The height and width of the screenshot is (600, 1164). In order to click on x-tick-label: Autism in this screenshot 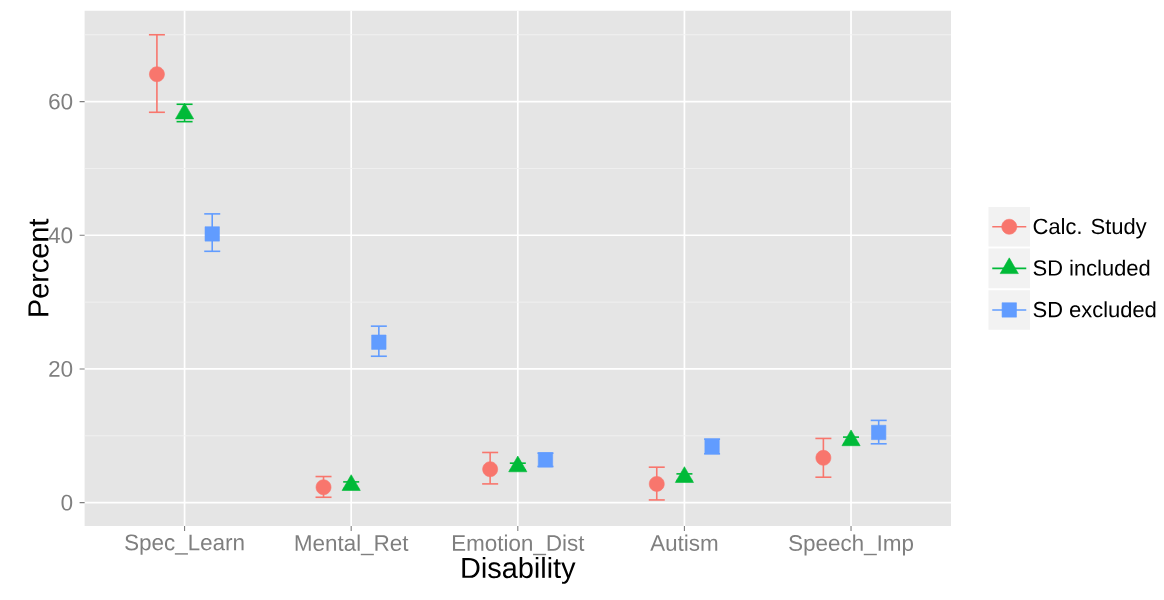, I will do `click(684, 542)`.